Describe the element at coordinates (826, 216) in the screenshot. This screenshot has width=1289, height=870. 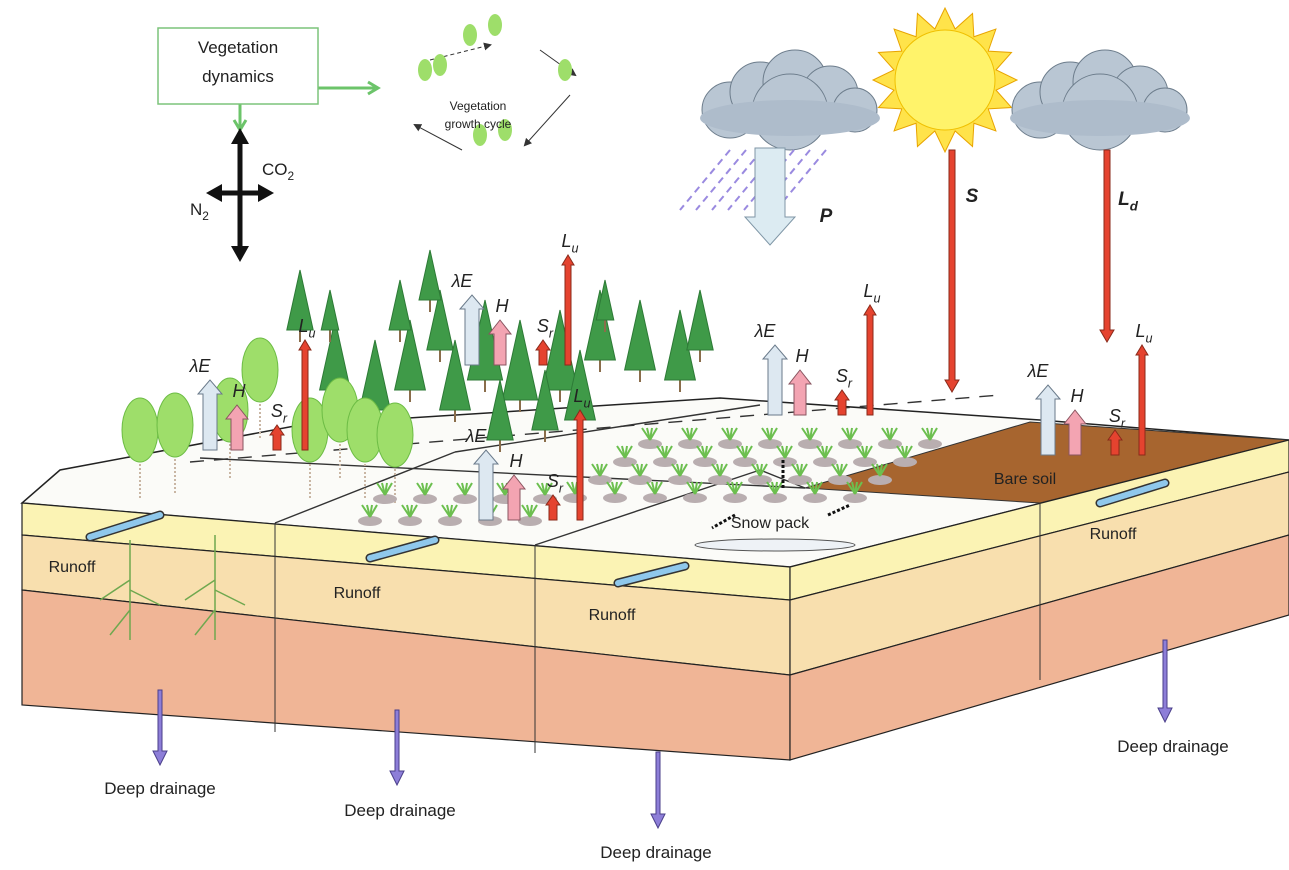
I see `symbol: P` at that location.